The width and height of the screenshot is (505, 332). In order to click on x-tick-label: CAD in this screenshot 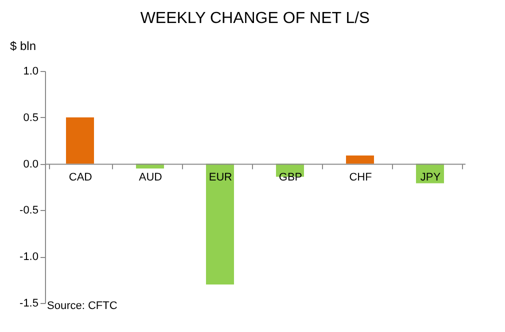, I will do `click(80, 177)`.